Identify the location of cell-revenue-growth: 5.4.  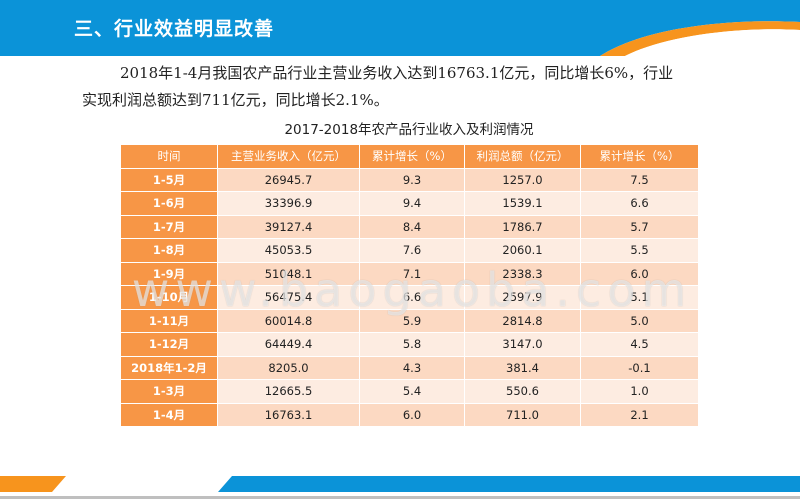
(412, 391).